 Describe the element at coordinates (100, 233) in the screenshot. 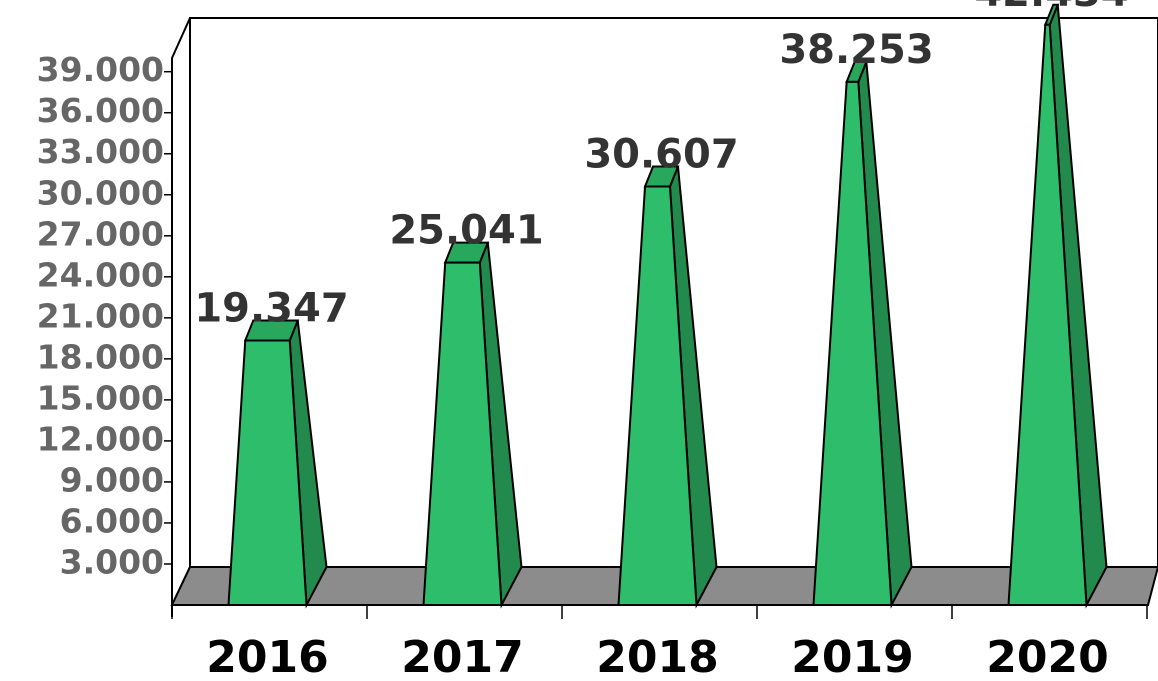

I see `y-tick-label: 27.000` at that location.